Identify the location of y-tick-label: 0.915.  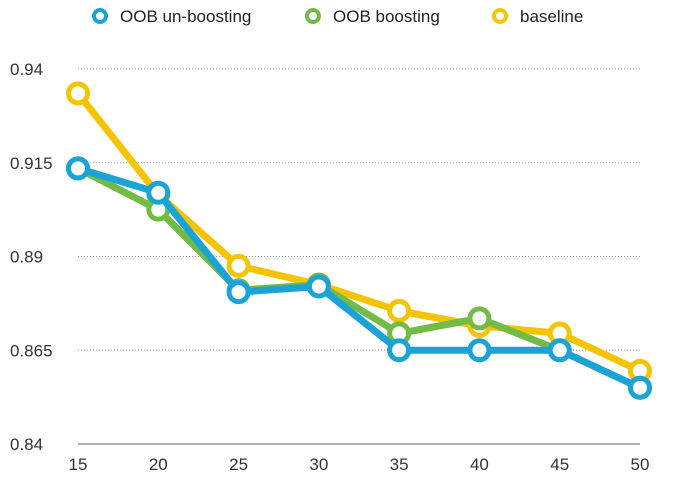
(31, 163).